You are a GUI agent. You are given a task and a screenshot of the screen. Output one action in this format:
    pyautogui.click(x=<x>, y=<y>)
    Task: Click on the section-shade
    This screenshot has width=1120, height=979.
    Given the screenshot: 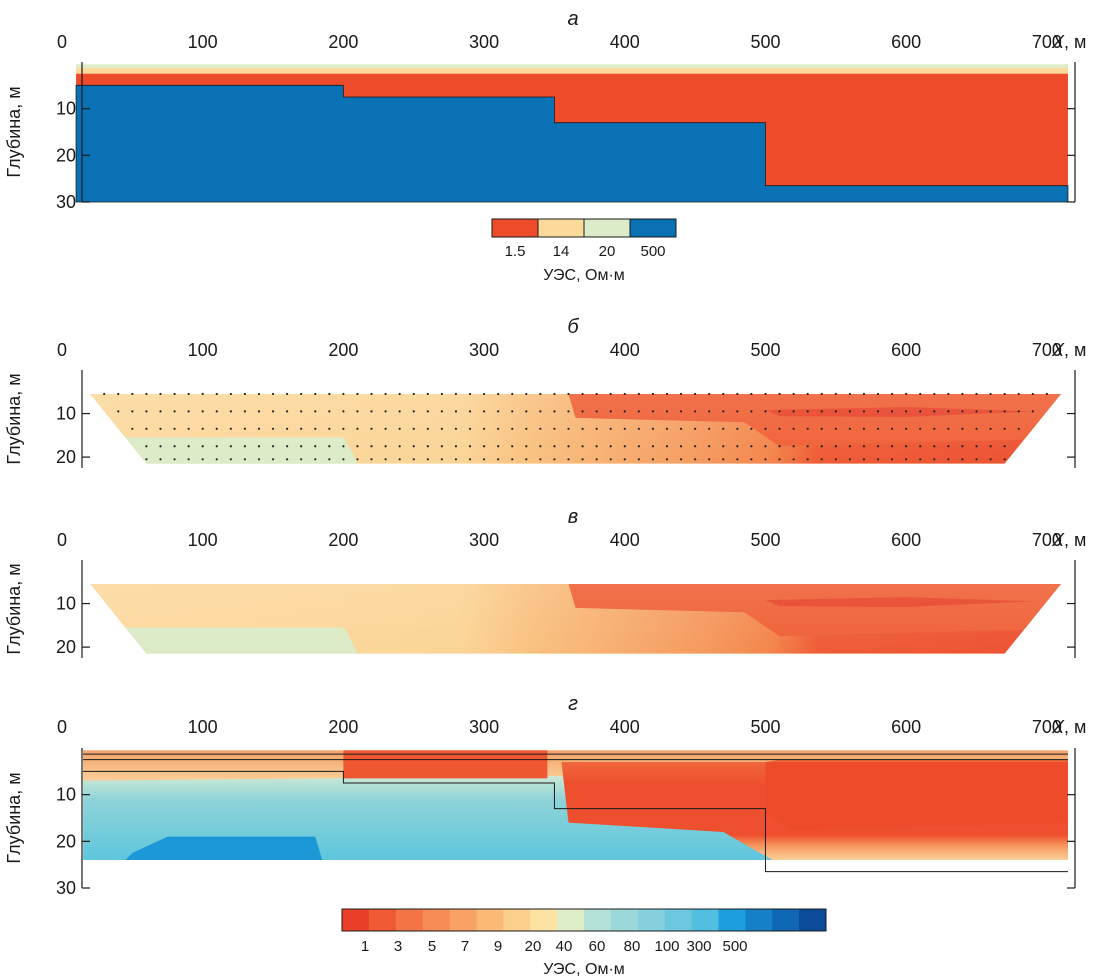 What is the action you would take?
    pyautogui.click(x=575, y=428)
    